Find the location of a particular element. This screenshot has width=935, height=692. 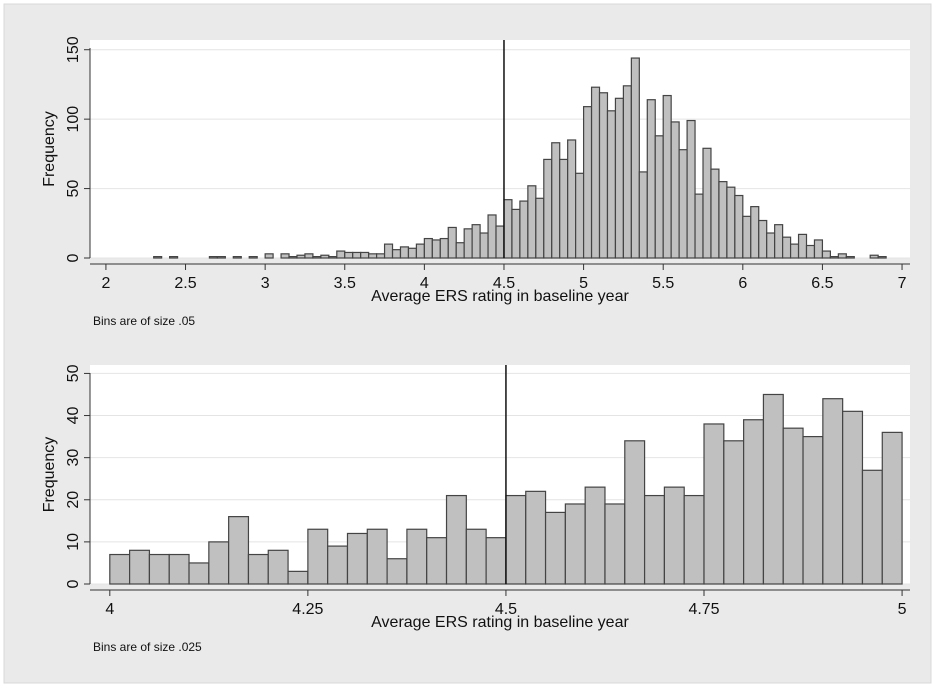

y-tick-label: 40 is located at coordinates (73, 416).